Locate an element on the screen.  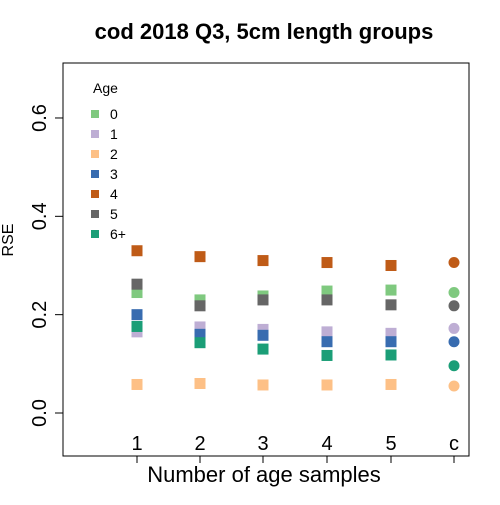
legend: Age 0 1 2 3 4 5 6+ is located at coordinates (108, 161).